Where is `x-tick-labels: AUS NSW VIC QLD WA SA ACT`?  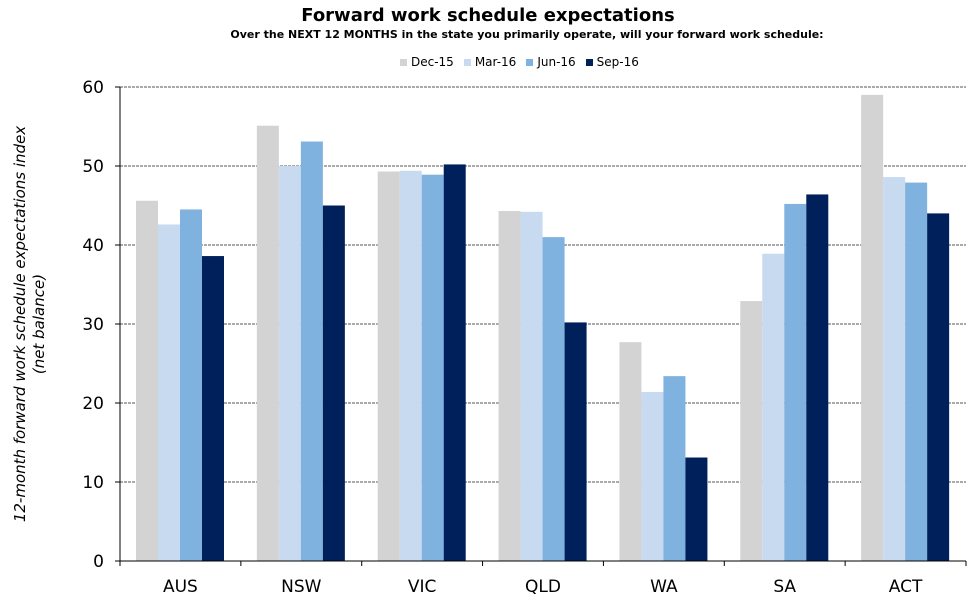 x-tick-labels: AUS NSW VIC QLD WA SA ACT is located at coordinates (543, 587).